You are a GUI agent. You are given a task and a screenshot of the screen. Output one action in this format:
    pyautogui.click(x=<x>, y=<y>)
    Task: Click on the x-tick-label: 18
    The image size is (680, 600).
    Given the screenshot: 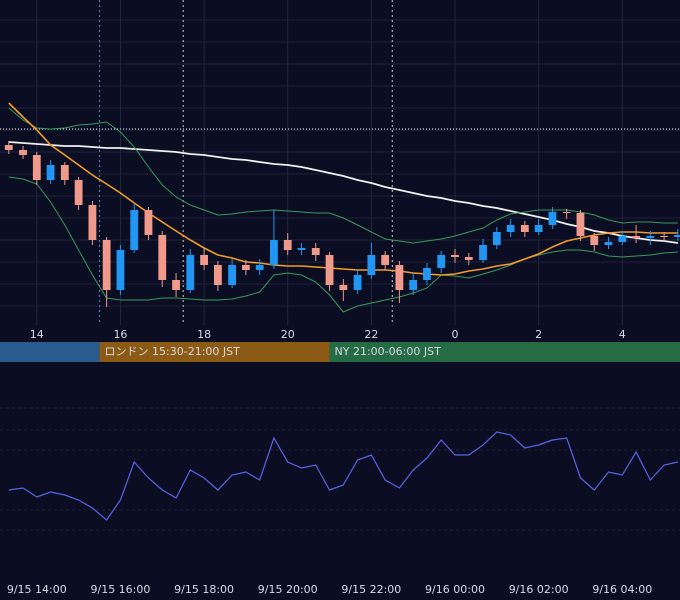 What is the action you would take?
    pyautogui.click(x=204, y=334)
    